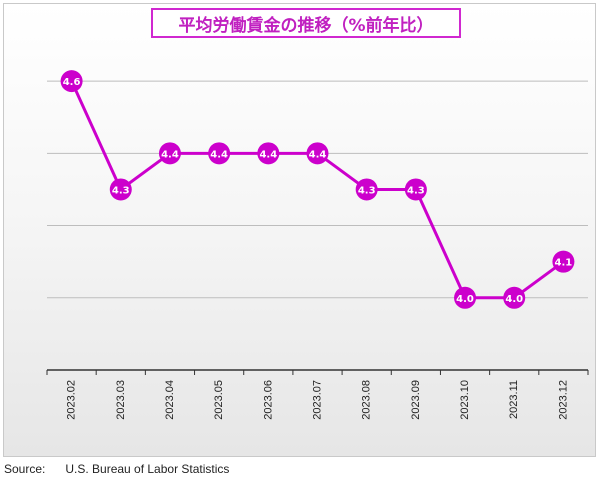 This screenshot has height=482, width=600. I want to click on x-axis, so click(317, 372).